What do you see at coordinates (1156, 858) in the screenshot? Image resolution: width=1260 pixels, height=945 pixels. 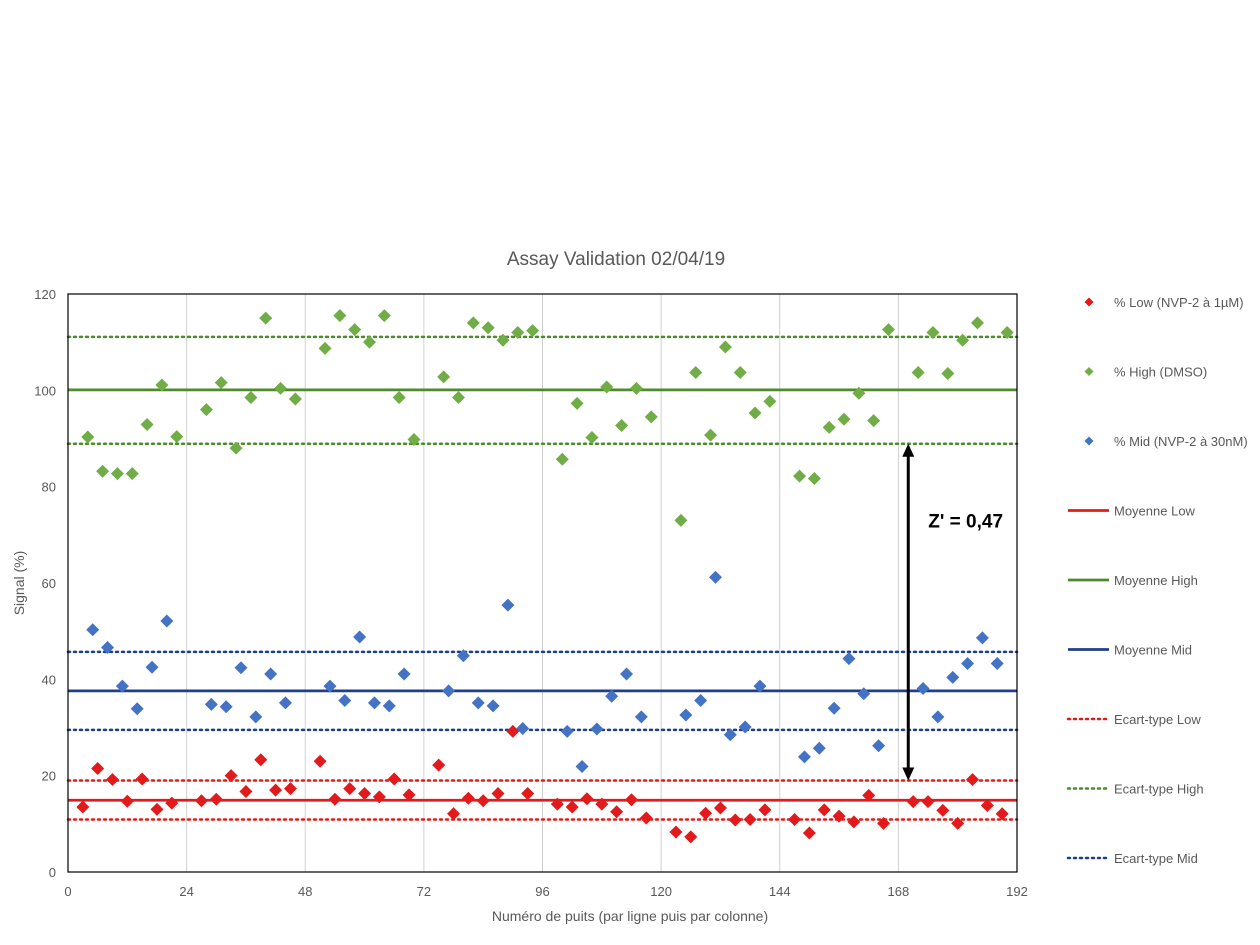 I see `legend-label: Ecart-type Mid` at bounding box center [1156, 858].